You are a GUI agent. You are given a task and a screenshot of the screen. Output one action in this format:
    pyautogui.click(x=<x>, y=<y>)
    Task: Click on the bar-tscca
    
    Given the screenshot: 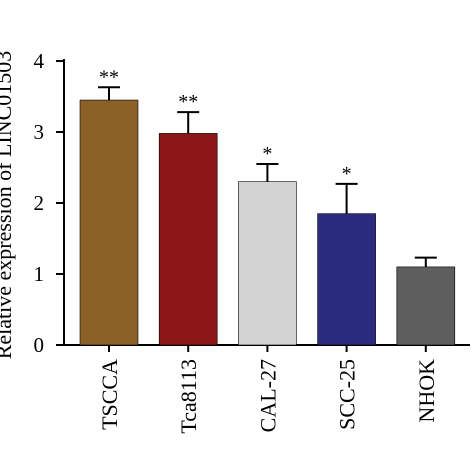 What is the action you would take?
    pyautogui.click(x=109, y=222)
    